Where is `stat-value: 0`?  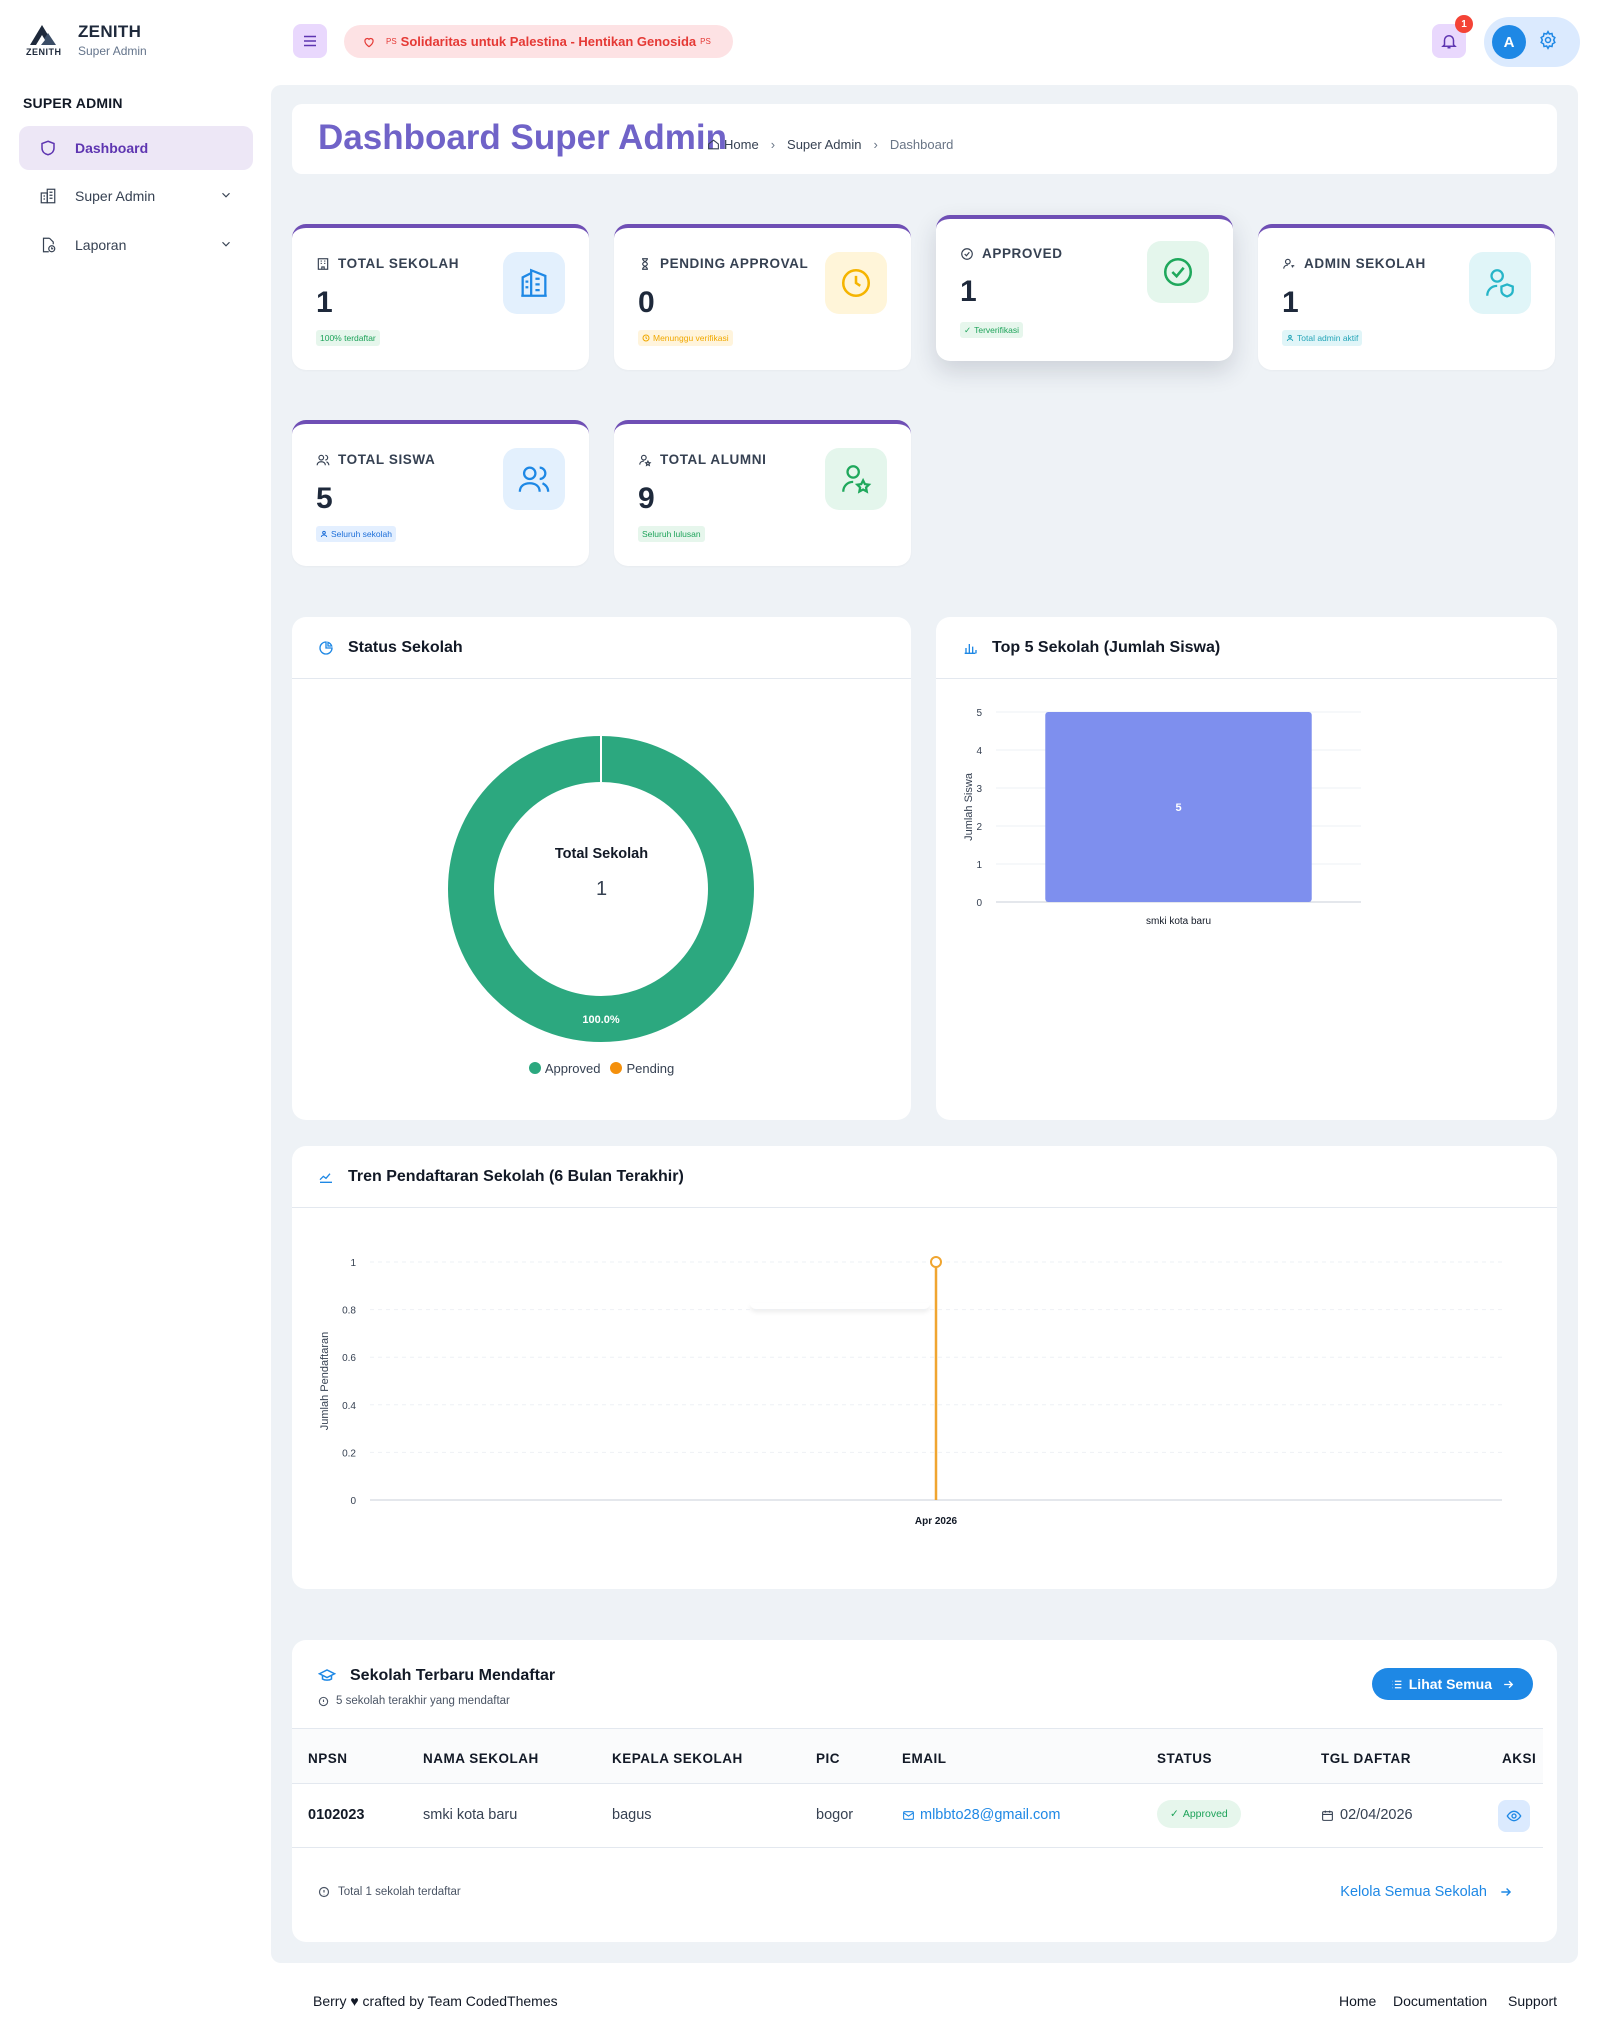
stat-value: 0 is located at coordinates (646, 302).